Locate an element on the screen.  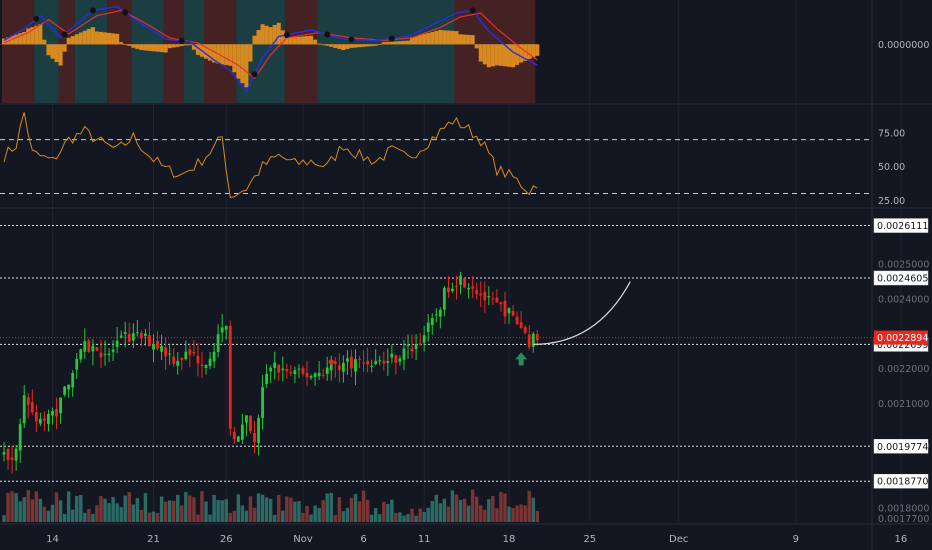
price-axis-tick-2: 0.0022000 is located at coordinates (903, 369).